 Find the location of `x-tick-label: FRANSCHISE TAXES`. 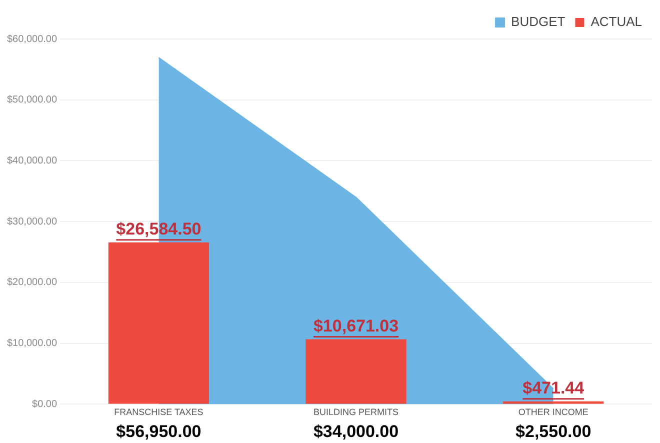

x-tick-label: FRANSCHISE TAXES is located at coordinates (159, 412).